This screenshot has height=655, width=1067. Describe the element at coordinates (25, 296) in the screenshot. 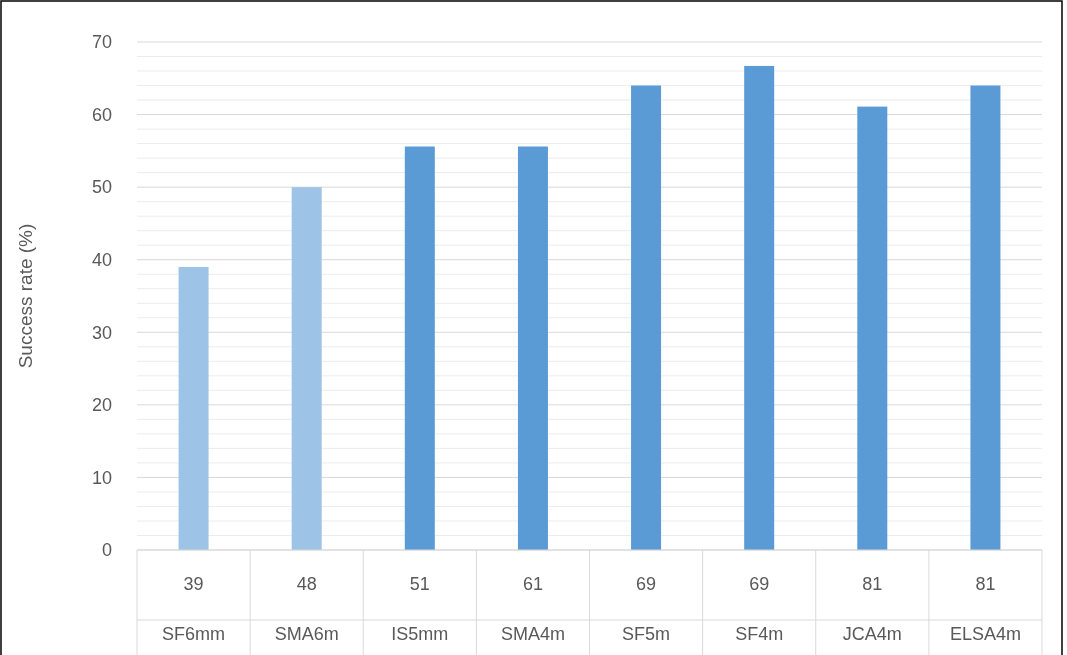

I see `y-axis-title: Success rate (%)` at that location.